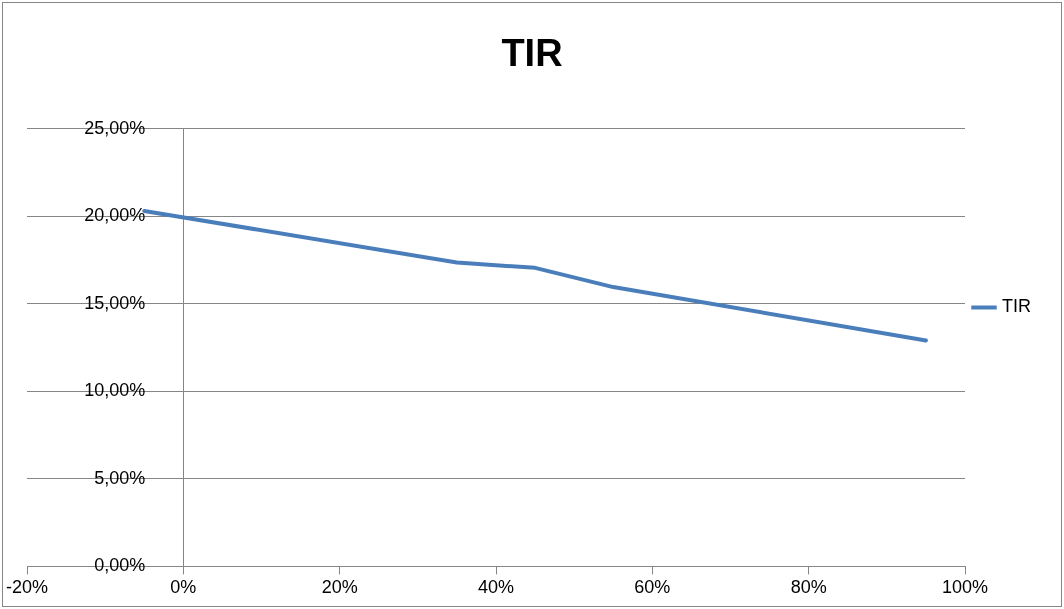  Describe the element at coordinates (339, 587) in the screenshot. I see `x-tick-label: 20%` at that location.